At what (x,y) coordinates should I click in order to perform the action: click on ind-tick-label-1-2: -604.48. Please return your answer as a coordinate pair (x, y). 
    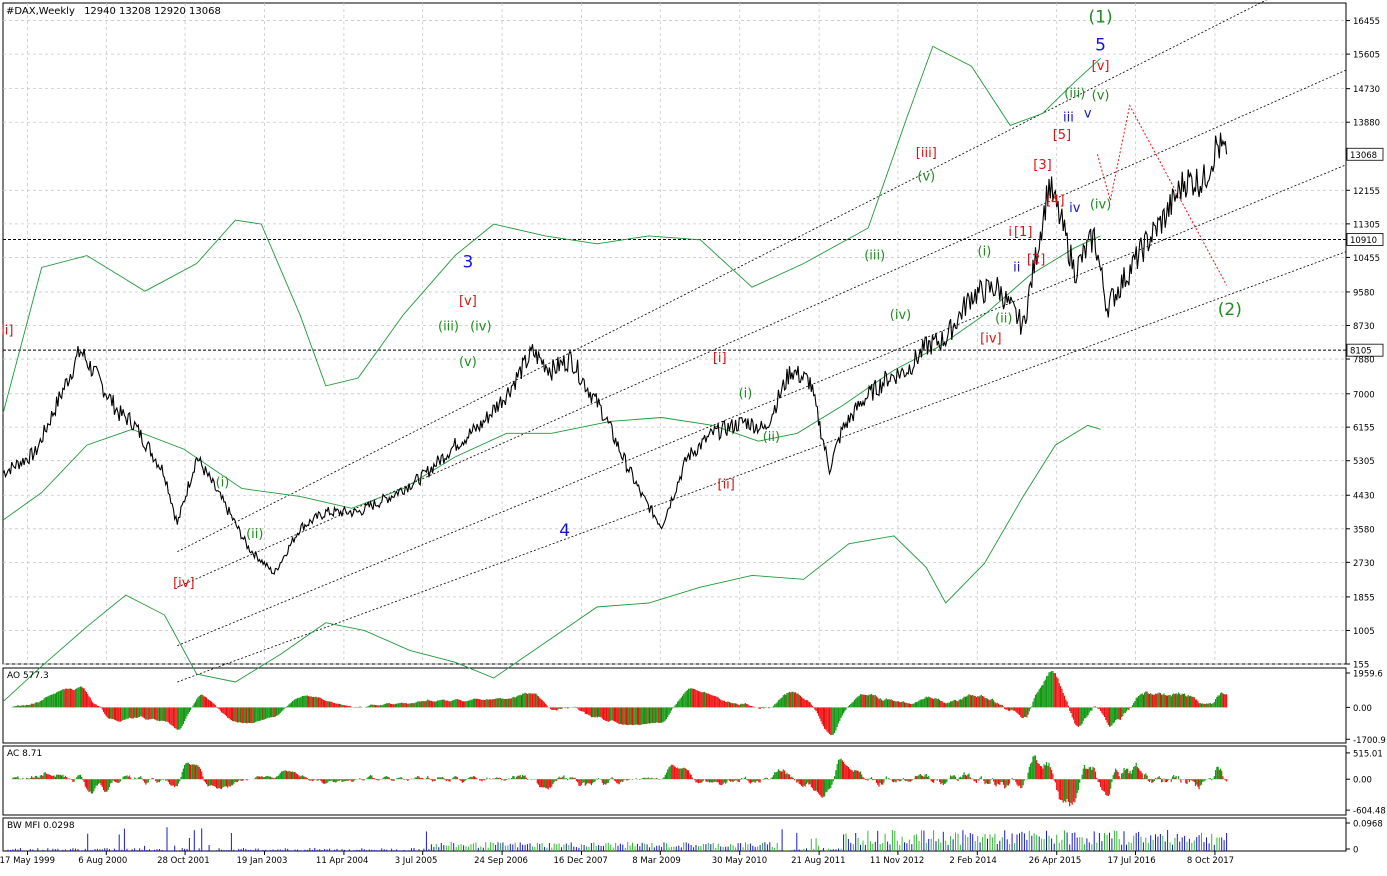
    Looking at the image, I should click on (1369, 812).